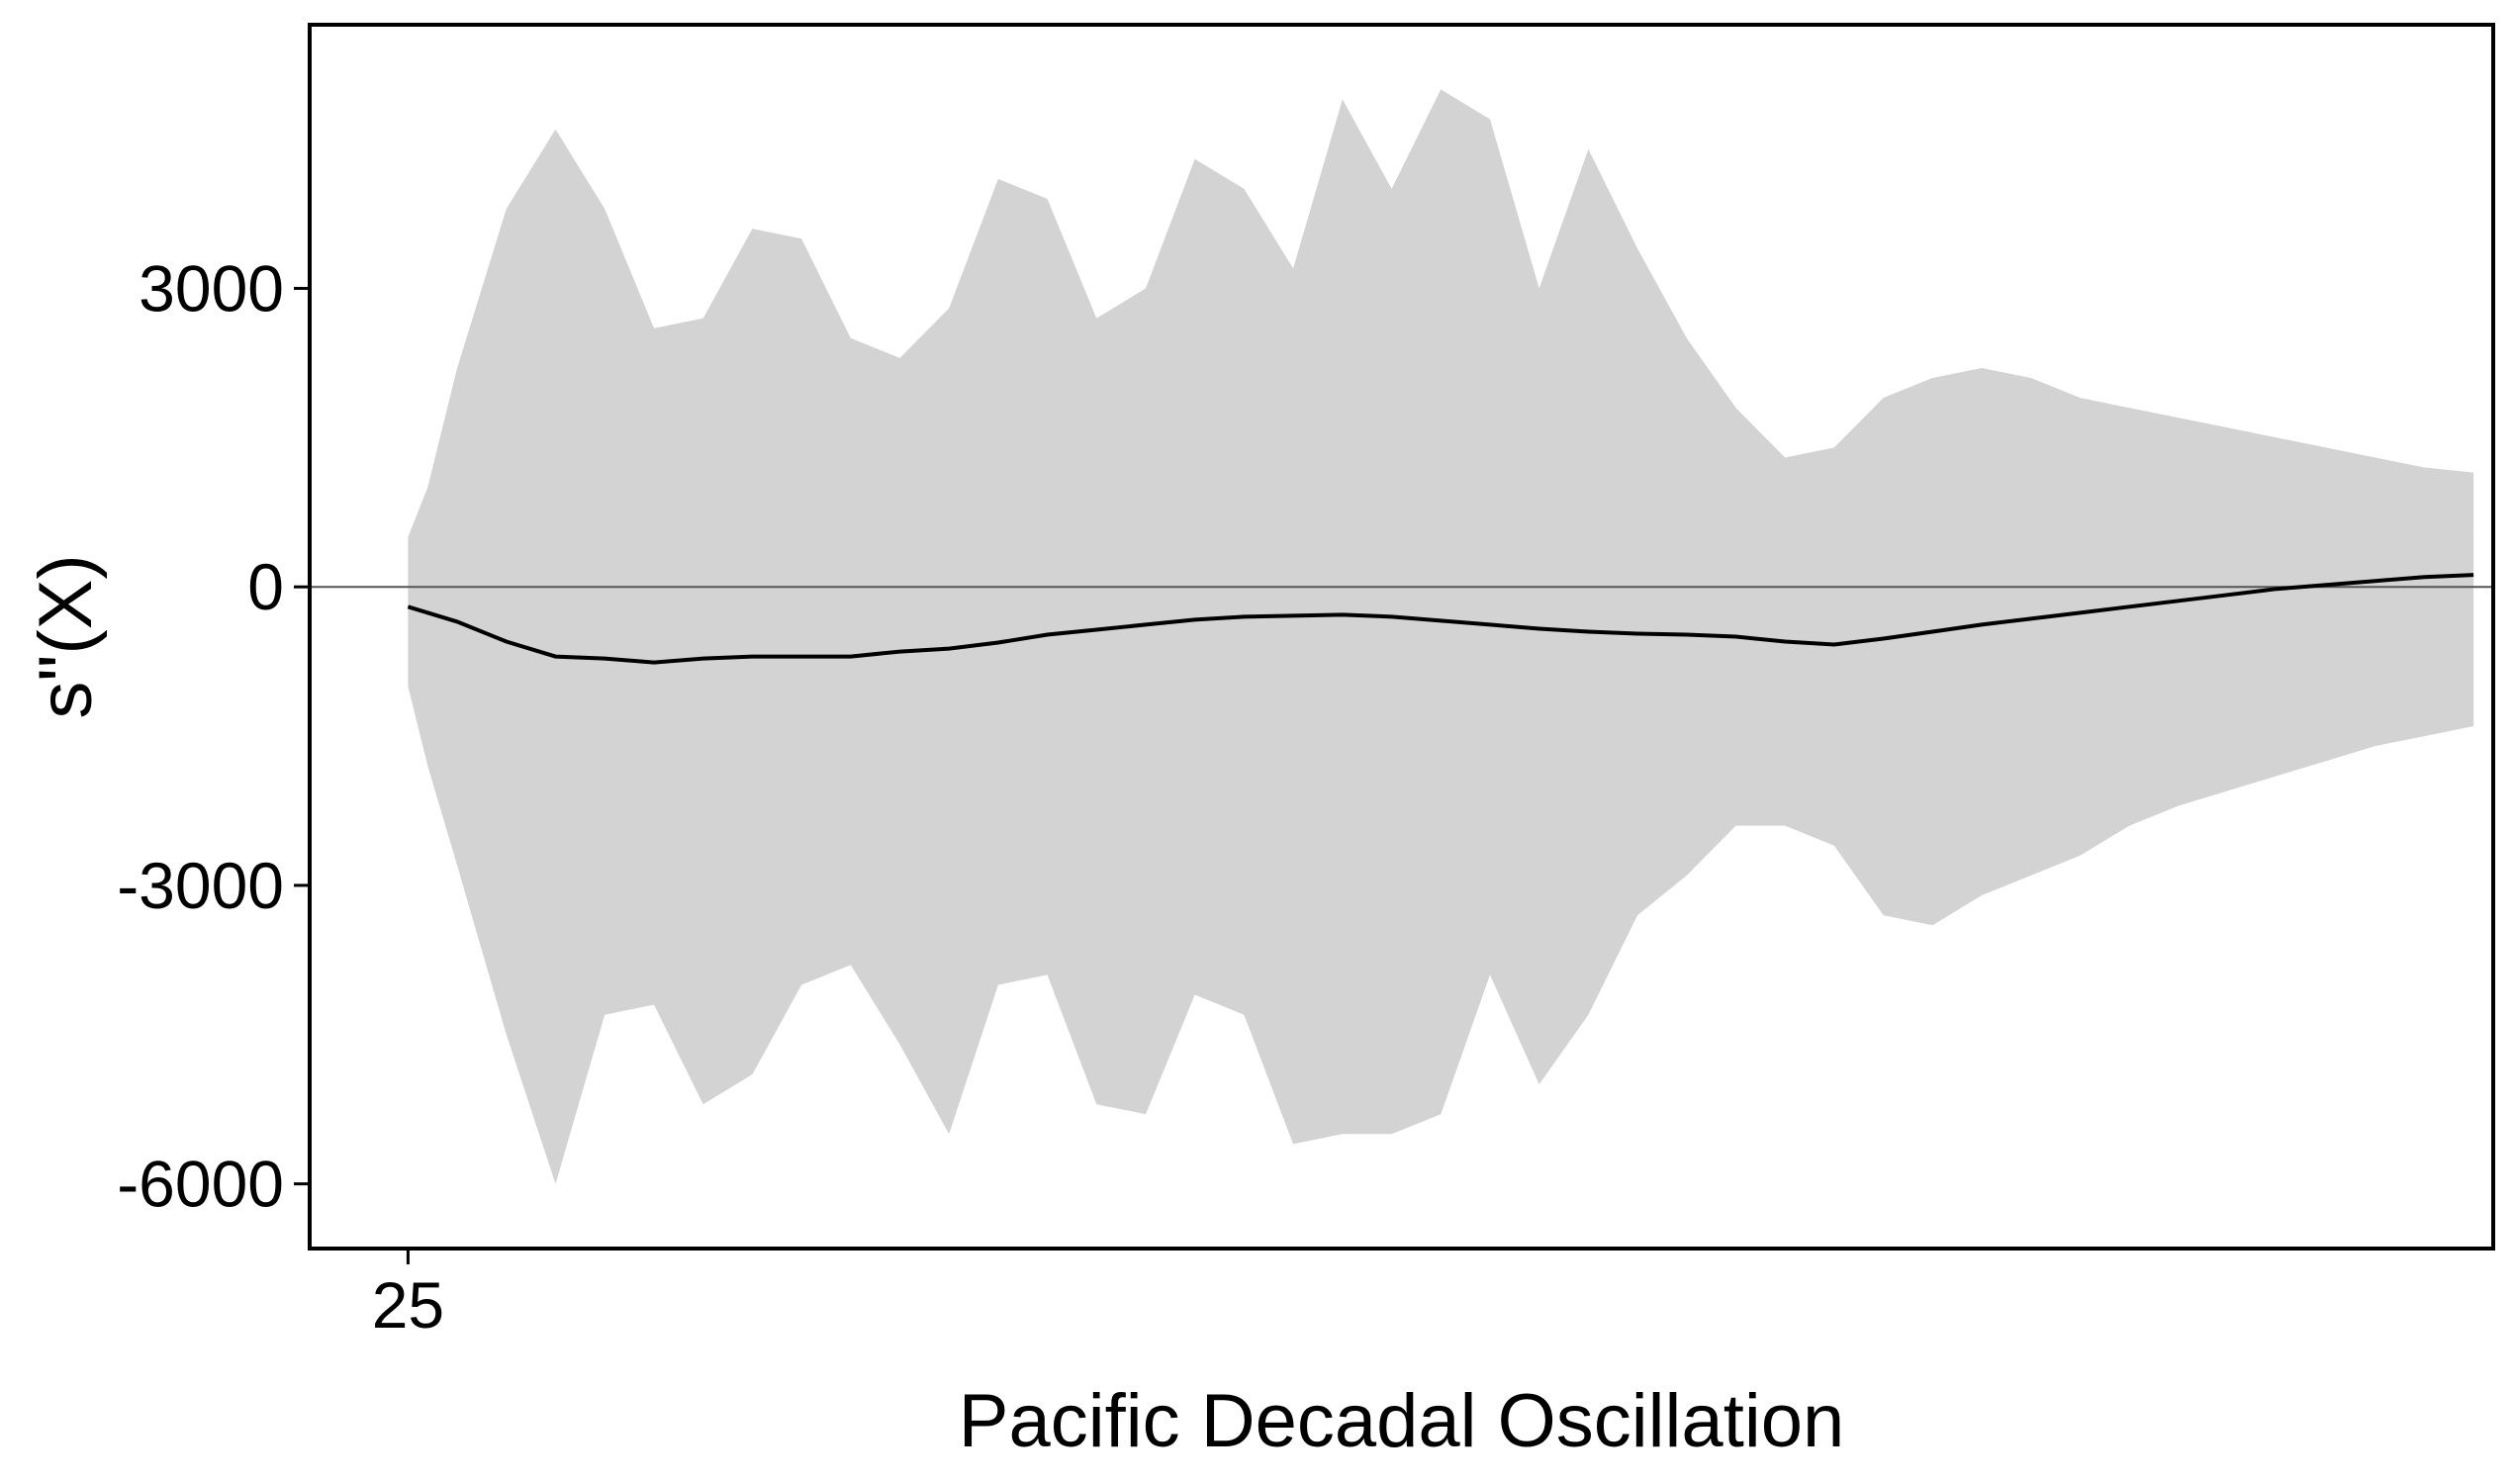 Image resolution: width=2514 pixels, height=1484 pixels. I want to click on x-axis-title: Pacific Decadal Oscillation, so click(1402, 1421).